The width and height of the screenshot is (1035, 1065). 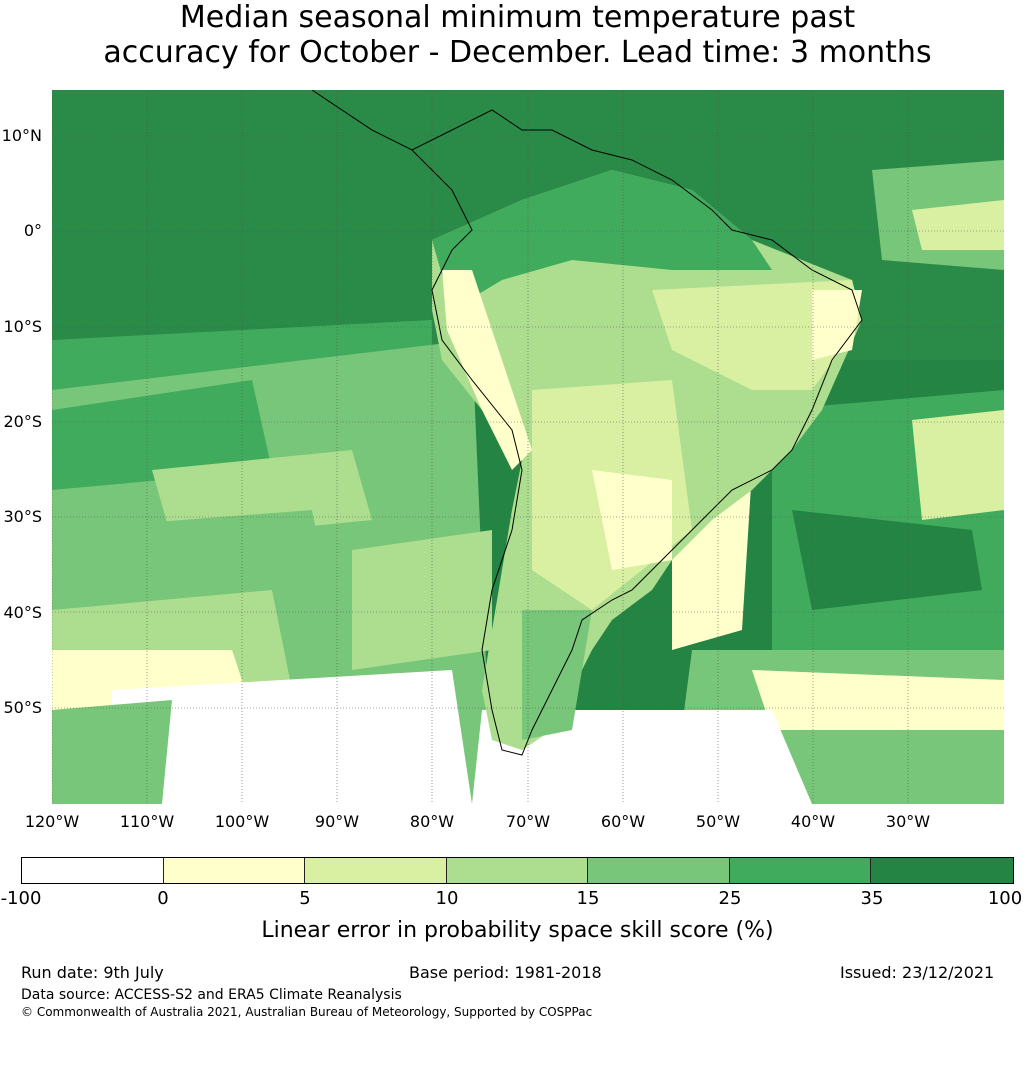 What do you see at coordinates (305, 898) in the screenshot?
I see `colorbar-tick-2: 5` at bounding box center [305, 898].